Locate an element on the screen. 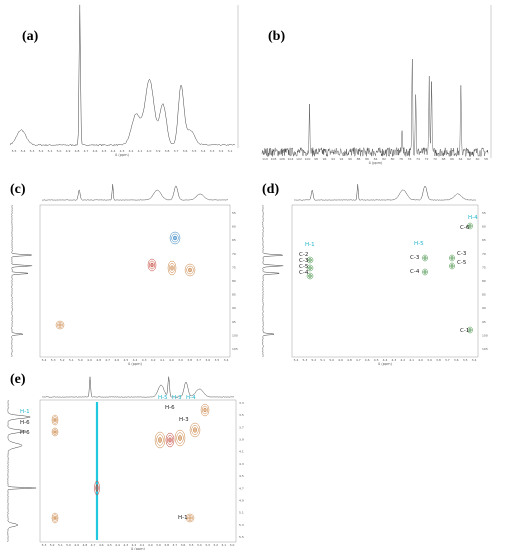  x-tick-label: 60 is located at coordinates (478, 159).